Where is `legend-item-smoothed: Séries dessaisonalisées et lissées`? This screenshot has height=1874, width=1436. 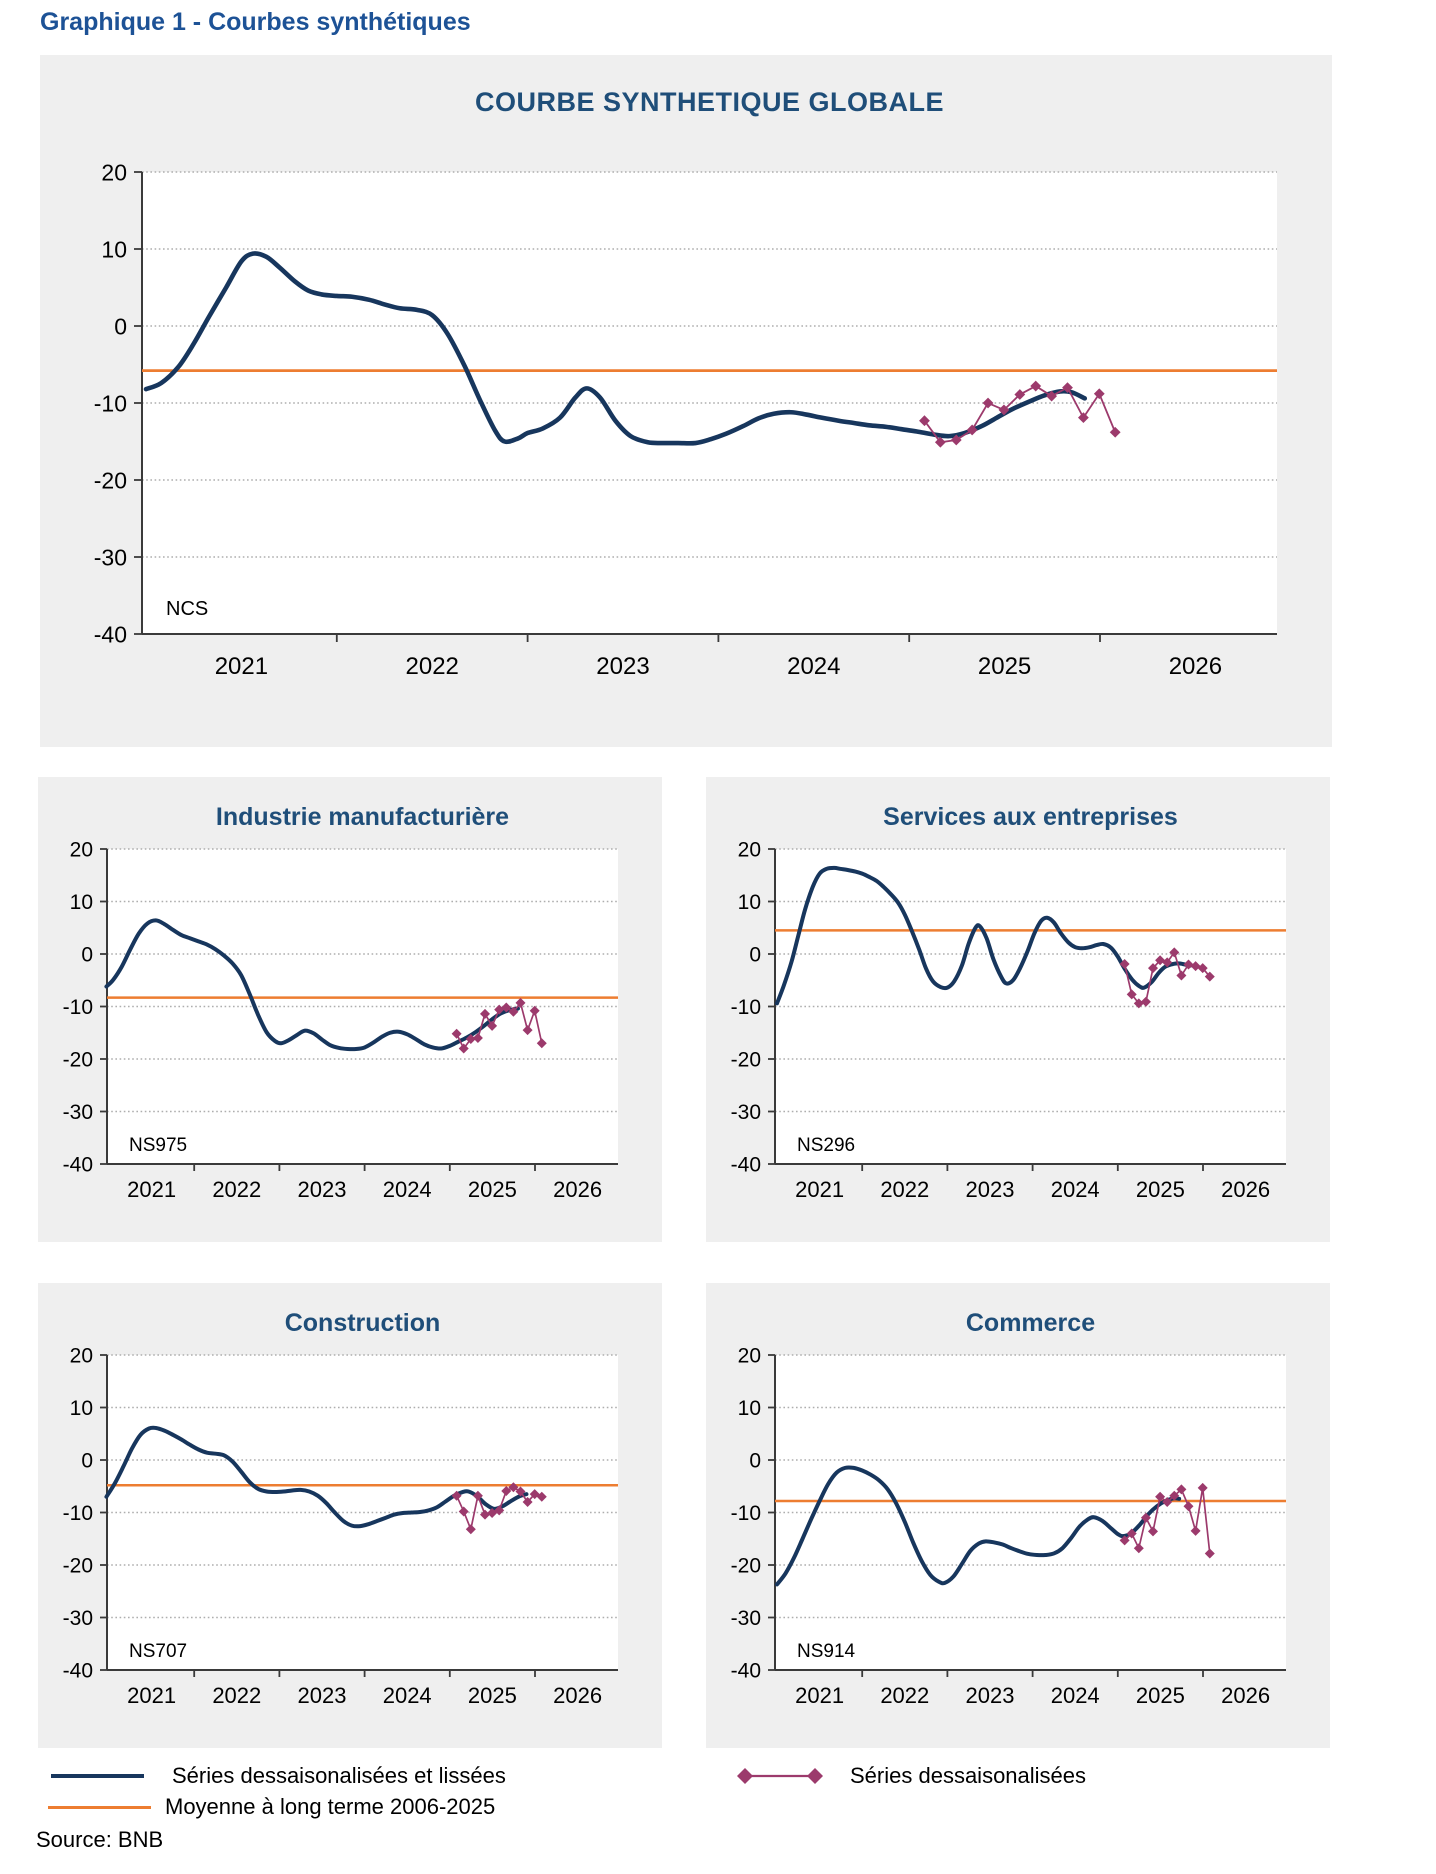
legend-item-smoothed: Séries dessaisonalisées et lissées is located at coordinates (278, 1776).